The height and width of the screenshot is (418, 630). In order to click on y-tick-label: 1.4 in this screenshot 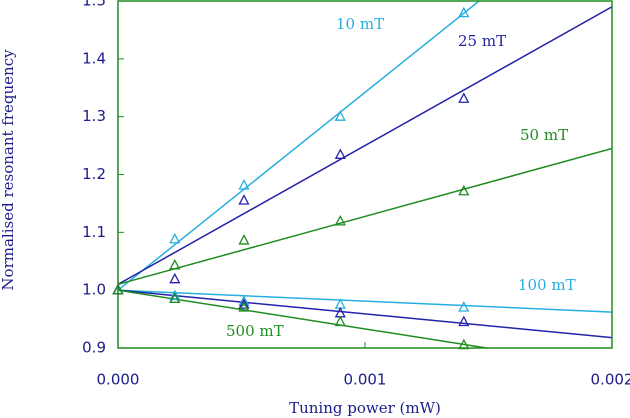, I will do `click(94, 58)`.